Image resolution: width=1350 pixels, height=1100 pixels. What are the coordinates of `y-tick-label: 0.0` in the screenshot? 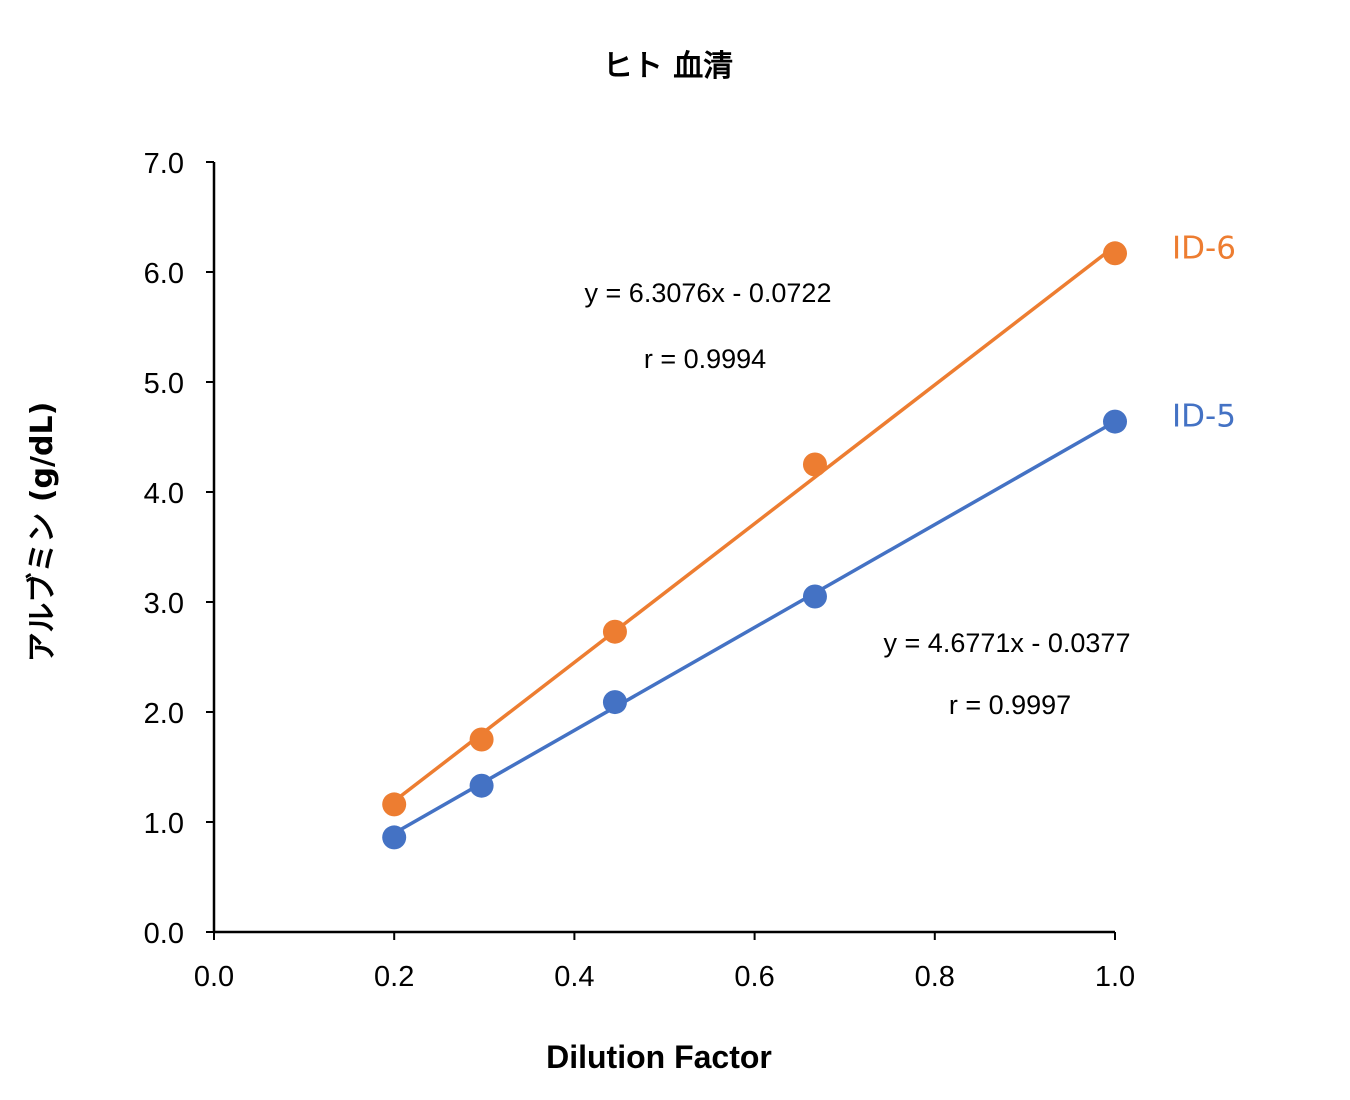 It's located at (164, 934).